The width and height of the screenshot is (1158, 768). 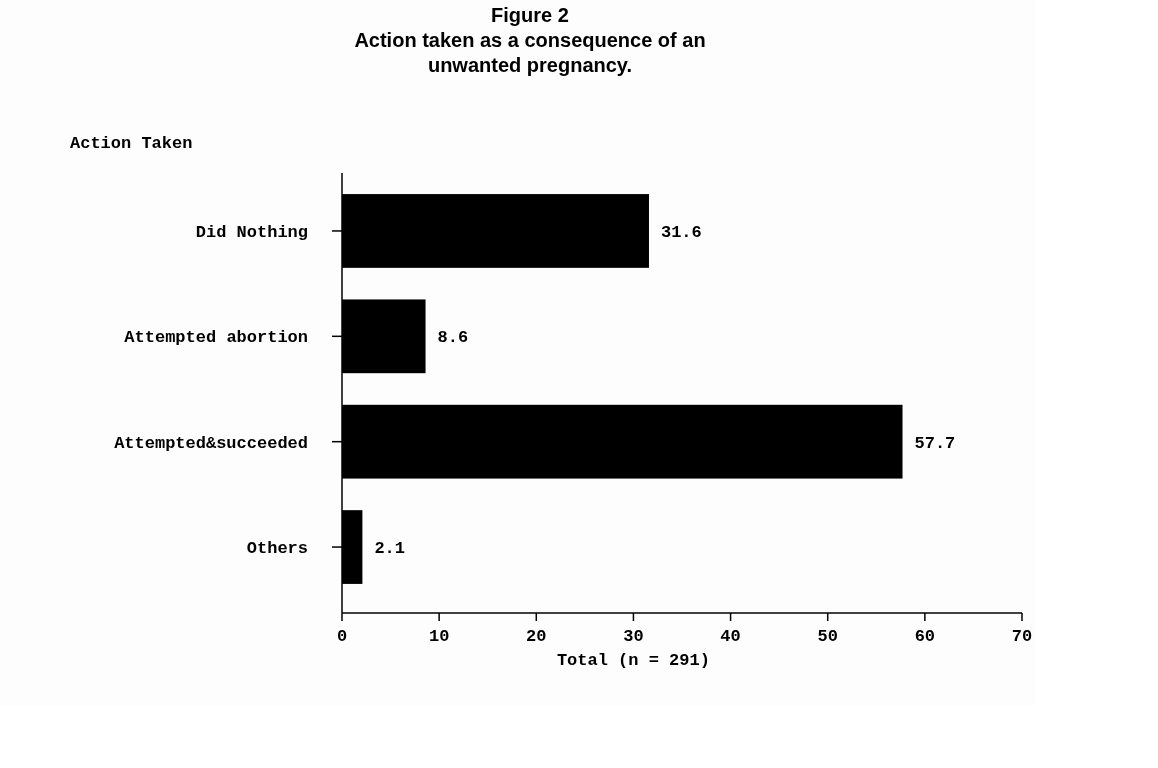 I want to click on x-axis-title: Total (n = 291), so click(x=633, y=660).